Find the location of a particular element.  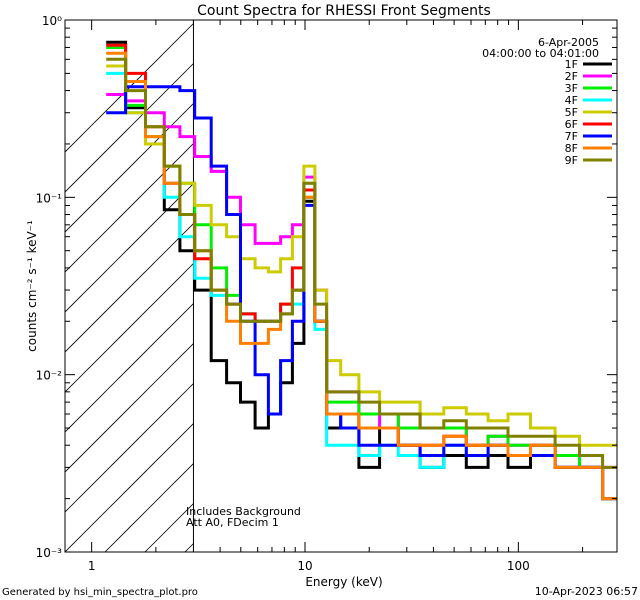

legend-label-8F: 8F is located at coordinates (571, 148).